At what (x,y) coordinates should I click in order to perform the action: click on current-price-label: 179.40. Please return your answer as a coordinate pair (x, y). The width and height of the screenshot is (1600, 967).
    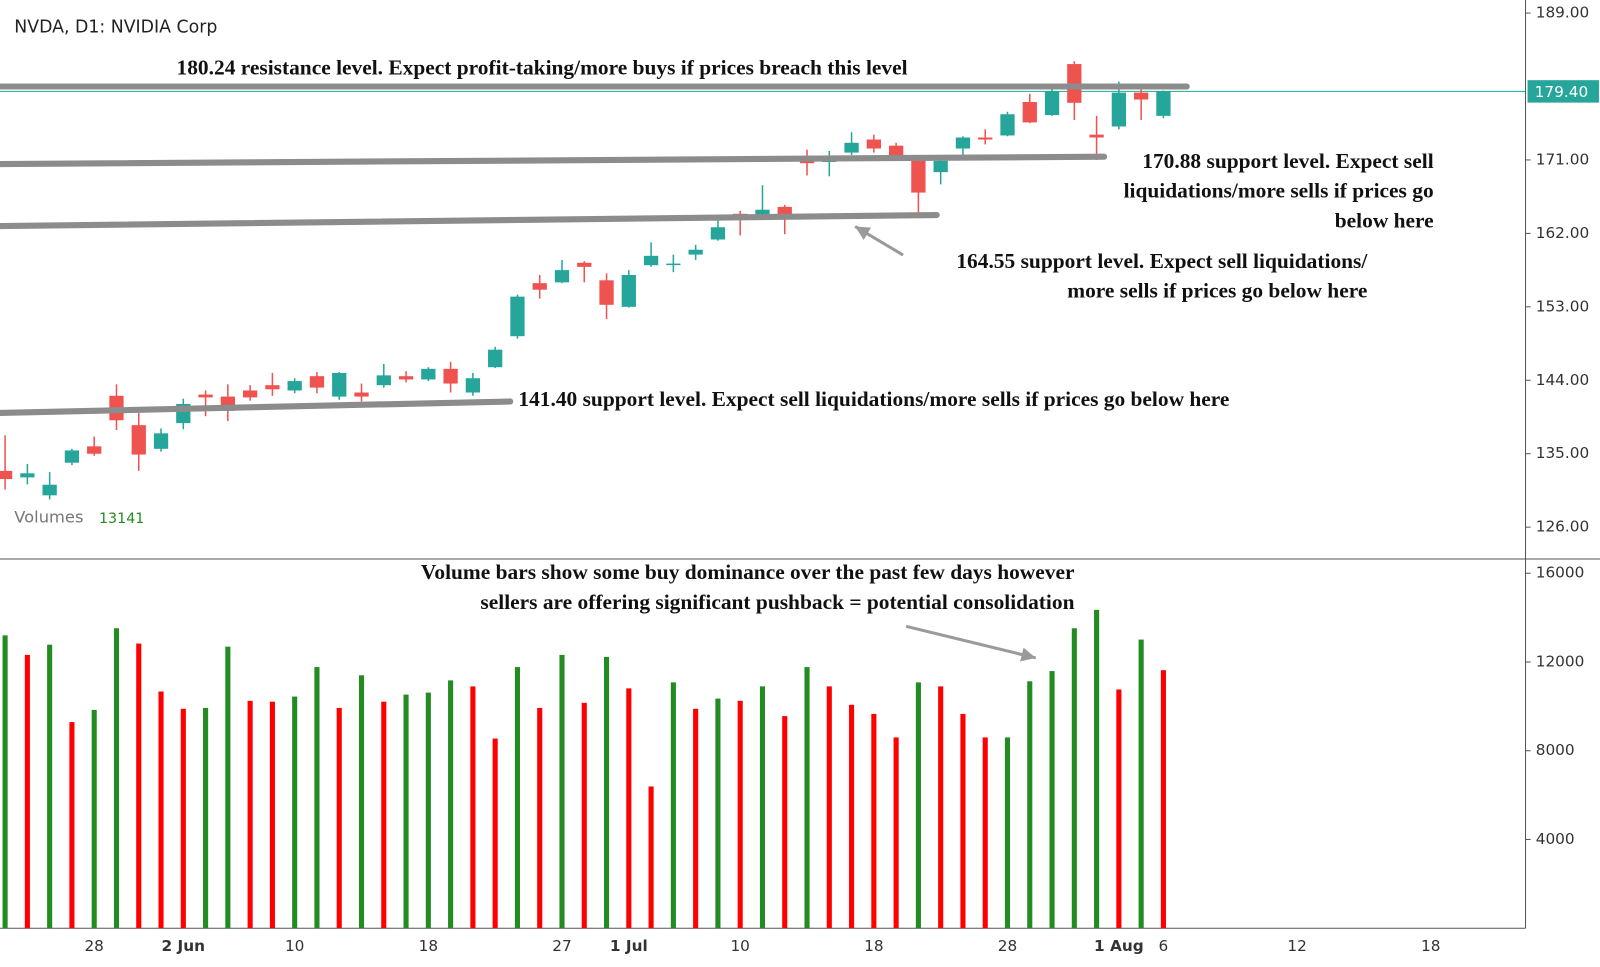
    Looking at the image, I should click on (1562, 92).